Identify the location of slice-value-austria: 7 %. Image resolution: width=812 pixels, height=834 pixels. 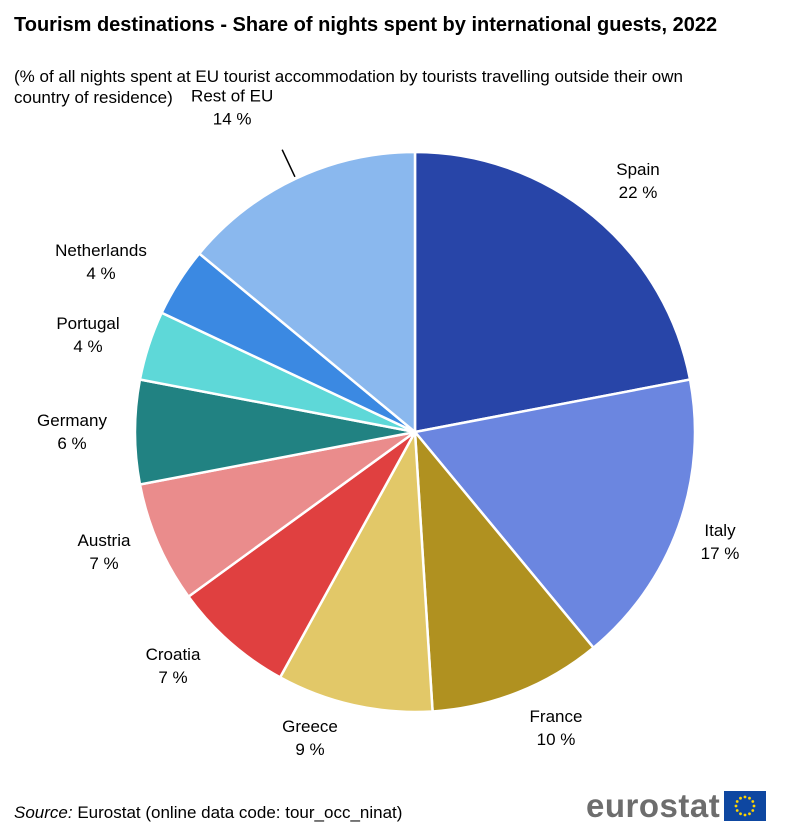
(103, 563).